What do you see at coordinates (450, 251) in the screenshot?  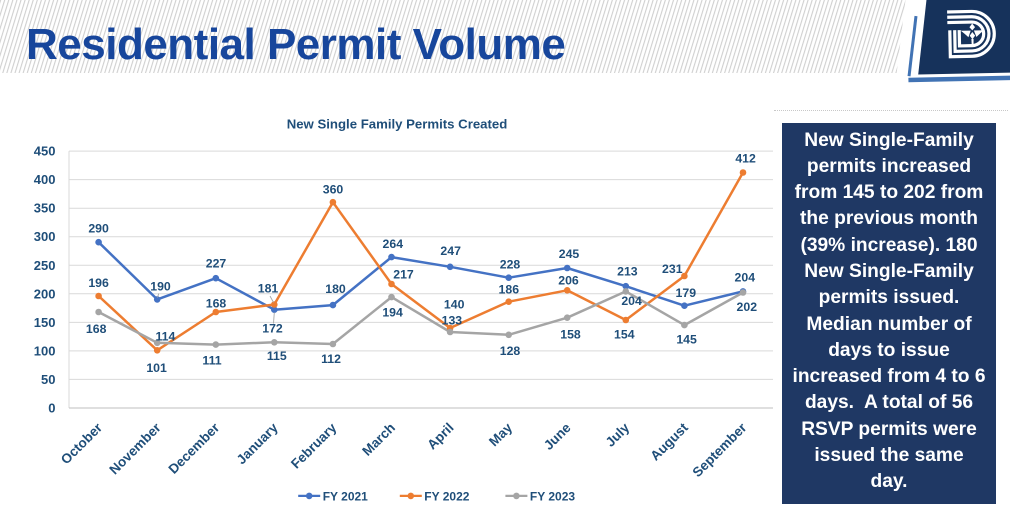 I see `svg-text: 247` at bounding box center [450, 251].